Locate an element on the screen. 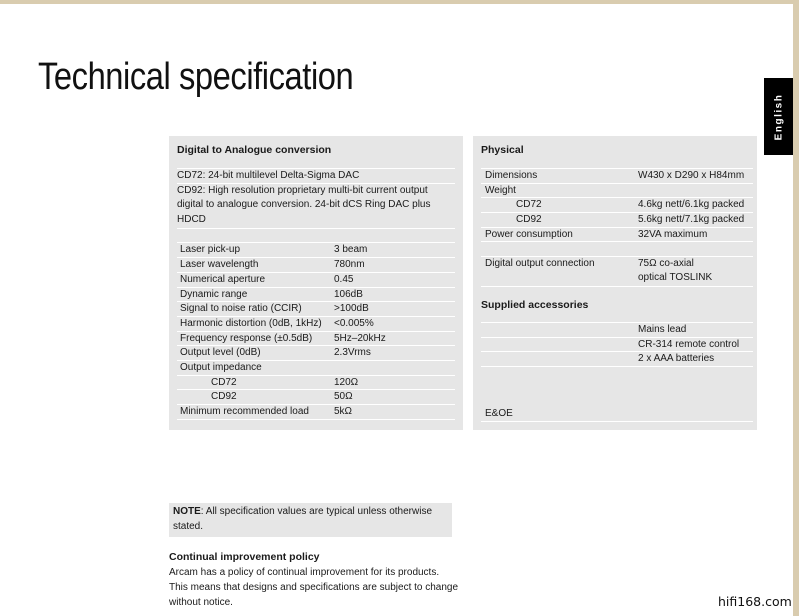 The width and height of the screenshot is (799, 616). accessory-row: Mains lead is located at coordinates (617, 330).